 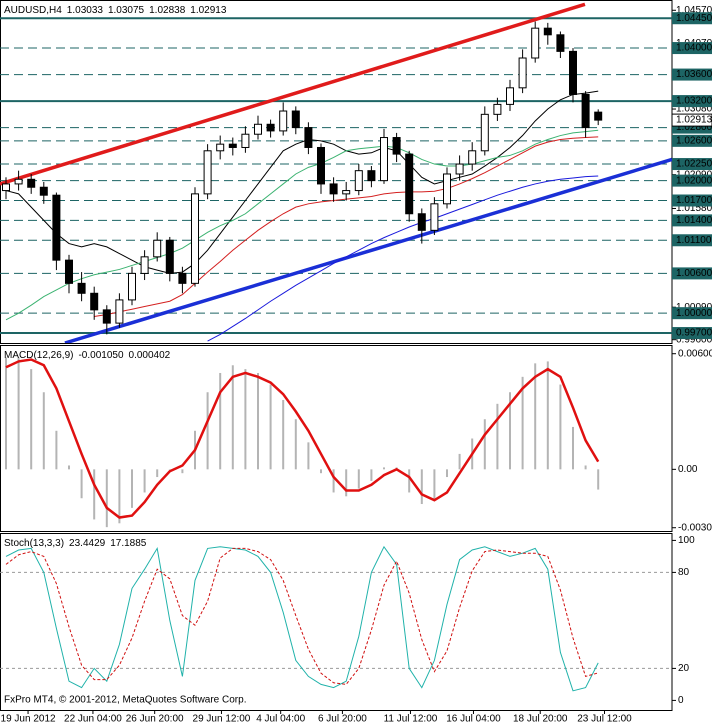 What do you see at coordinates (280, 719) in the screenshot?
I see `x-tick-label: 4 Jul 04:00` at bounding box center [280, 719].